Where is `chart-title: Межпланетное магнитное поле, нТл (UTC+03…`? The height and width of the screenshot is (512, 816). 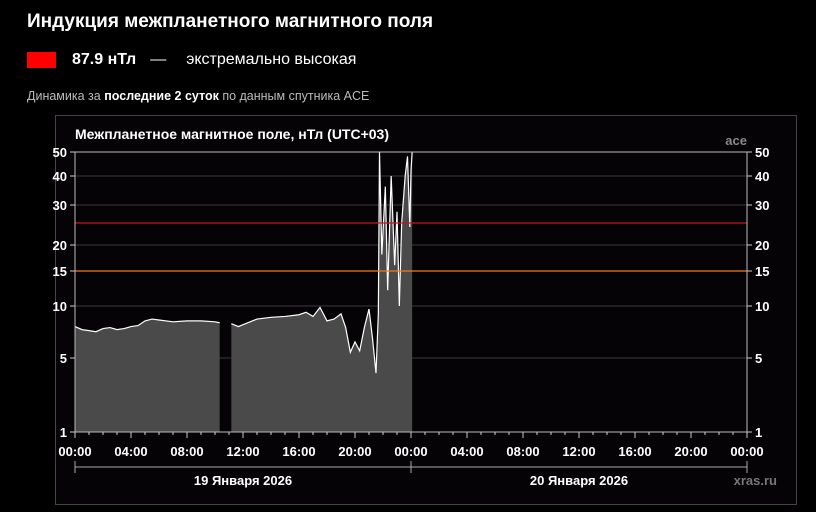 chart-title: Межпланетное магнитное поле, нТл (UTC+03… is located at coordinates (232, 134).